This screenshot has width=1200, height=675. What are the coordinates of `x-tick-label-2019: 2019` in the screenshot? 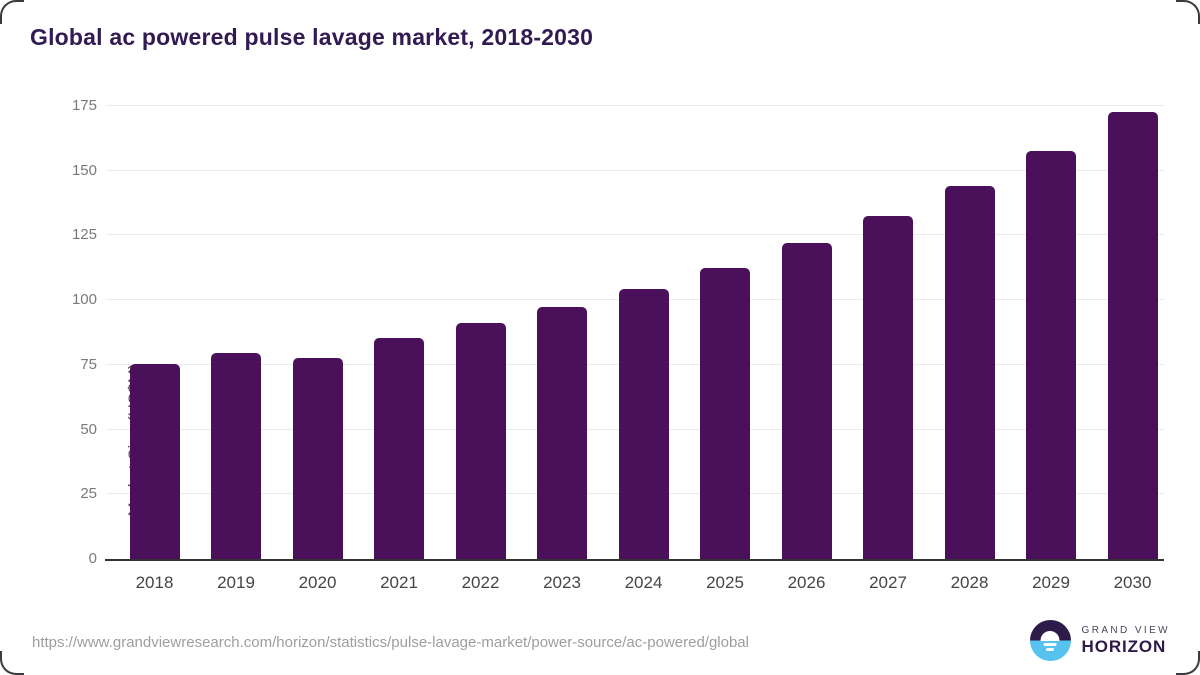 It's located at (236, 582).